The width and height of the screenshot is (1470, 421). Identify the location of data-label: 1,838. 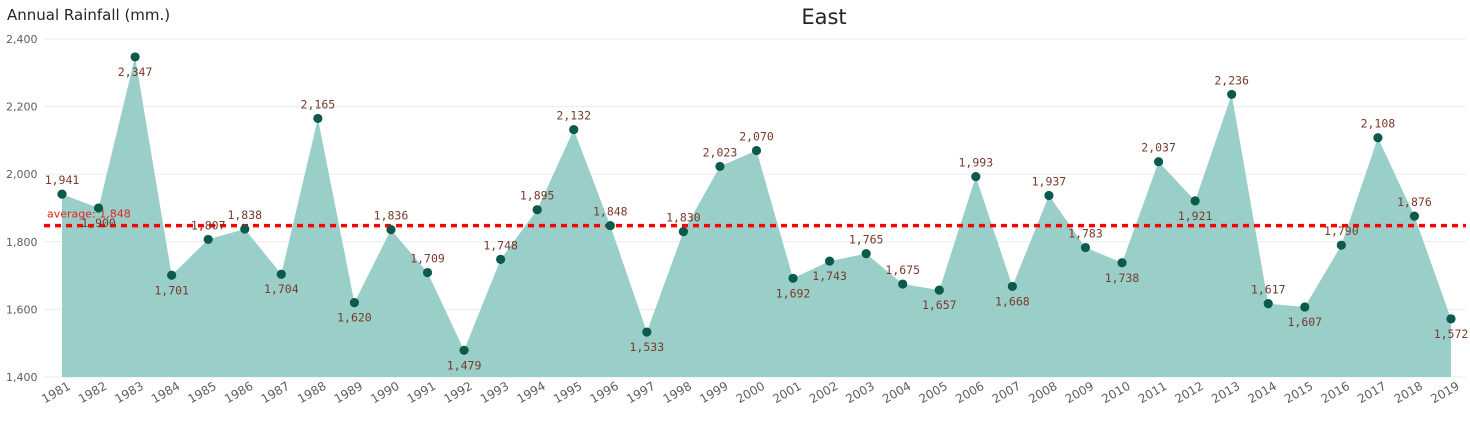
(244, 215).